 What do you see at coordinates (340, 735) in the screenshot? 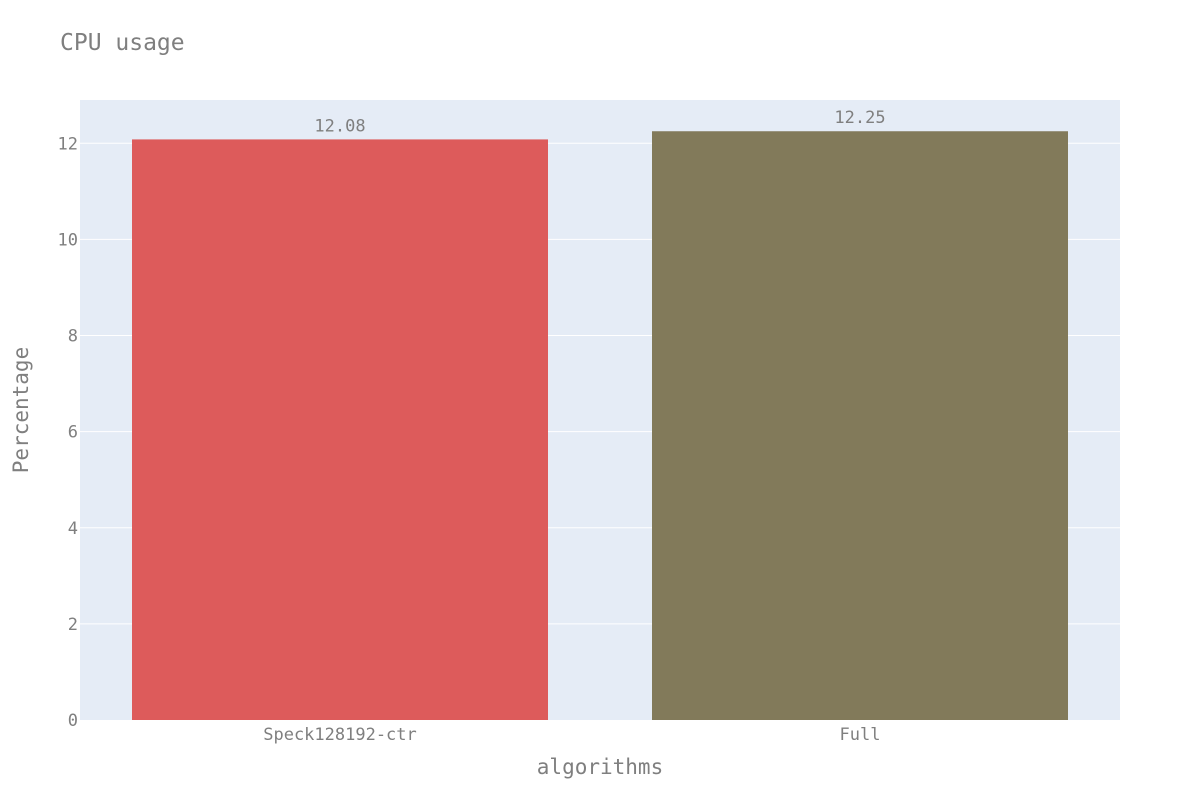
I see `x-tick-label: Speck128192-ctr` at bounding box center [340, 735].